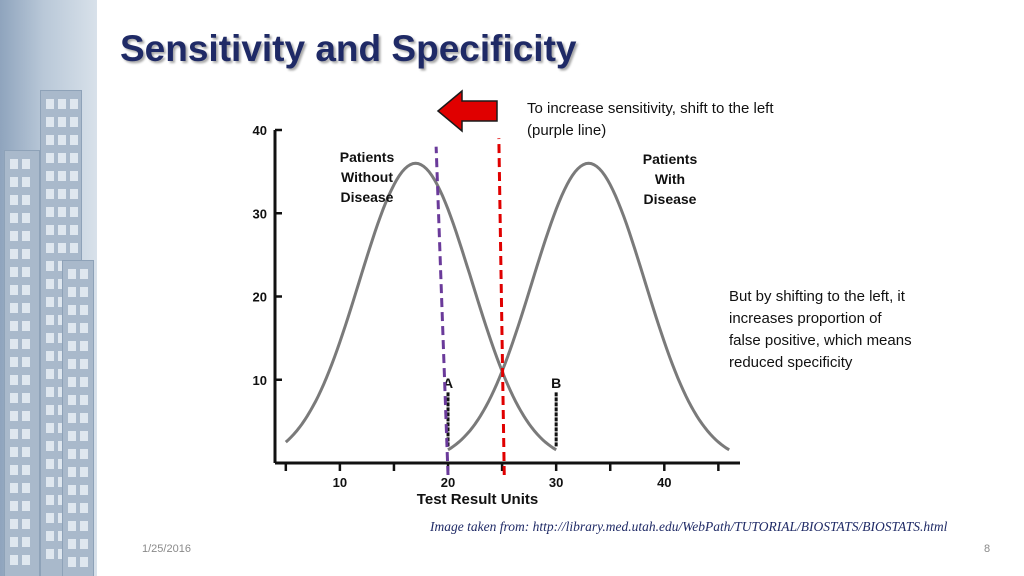  I want to click on slide-date: 1/25/2016, so click(166, 549).